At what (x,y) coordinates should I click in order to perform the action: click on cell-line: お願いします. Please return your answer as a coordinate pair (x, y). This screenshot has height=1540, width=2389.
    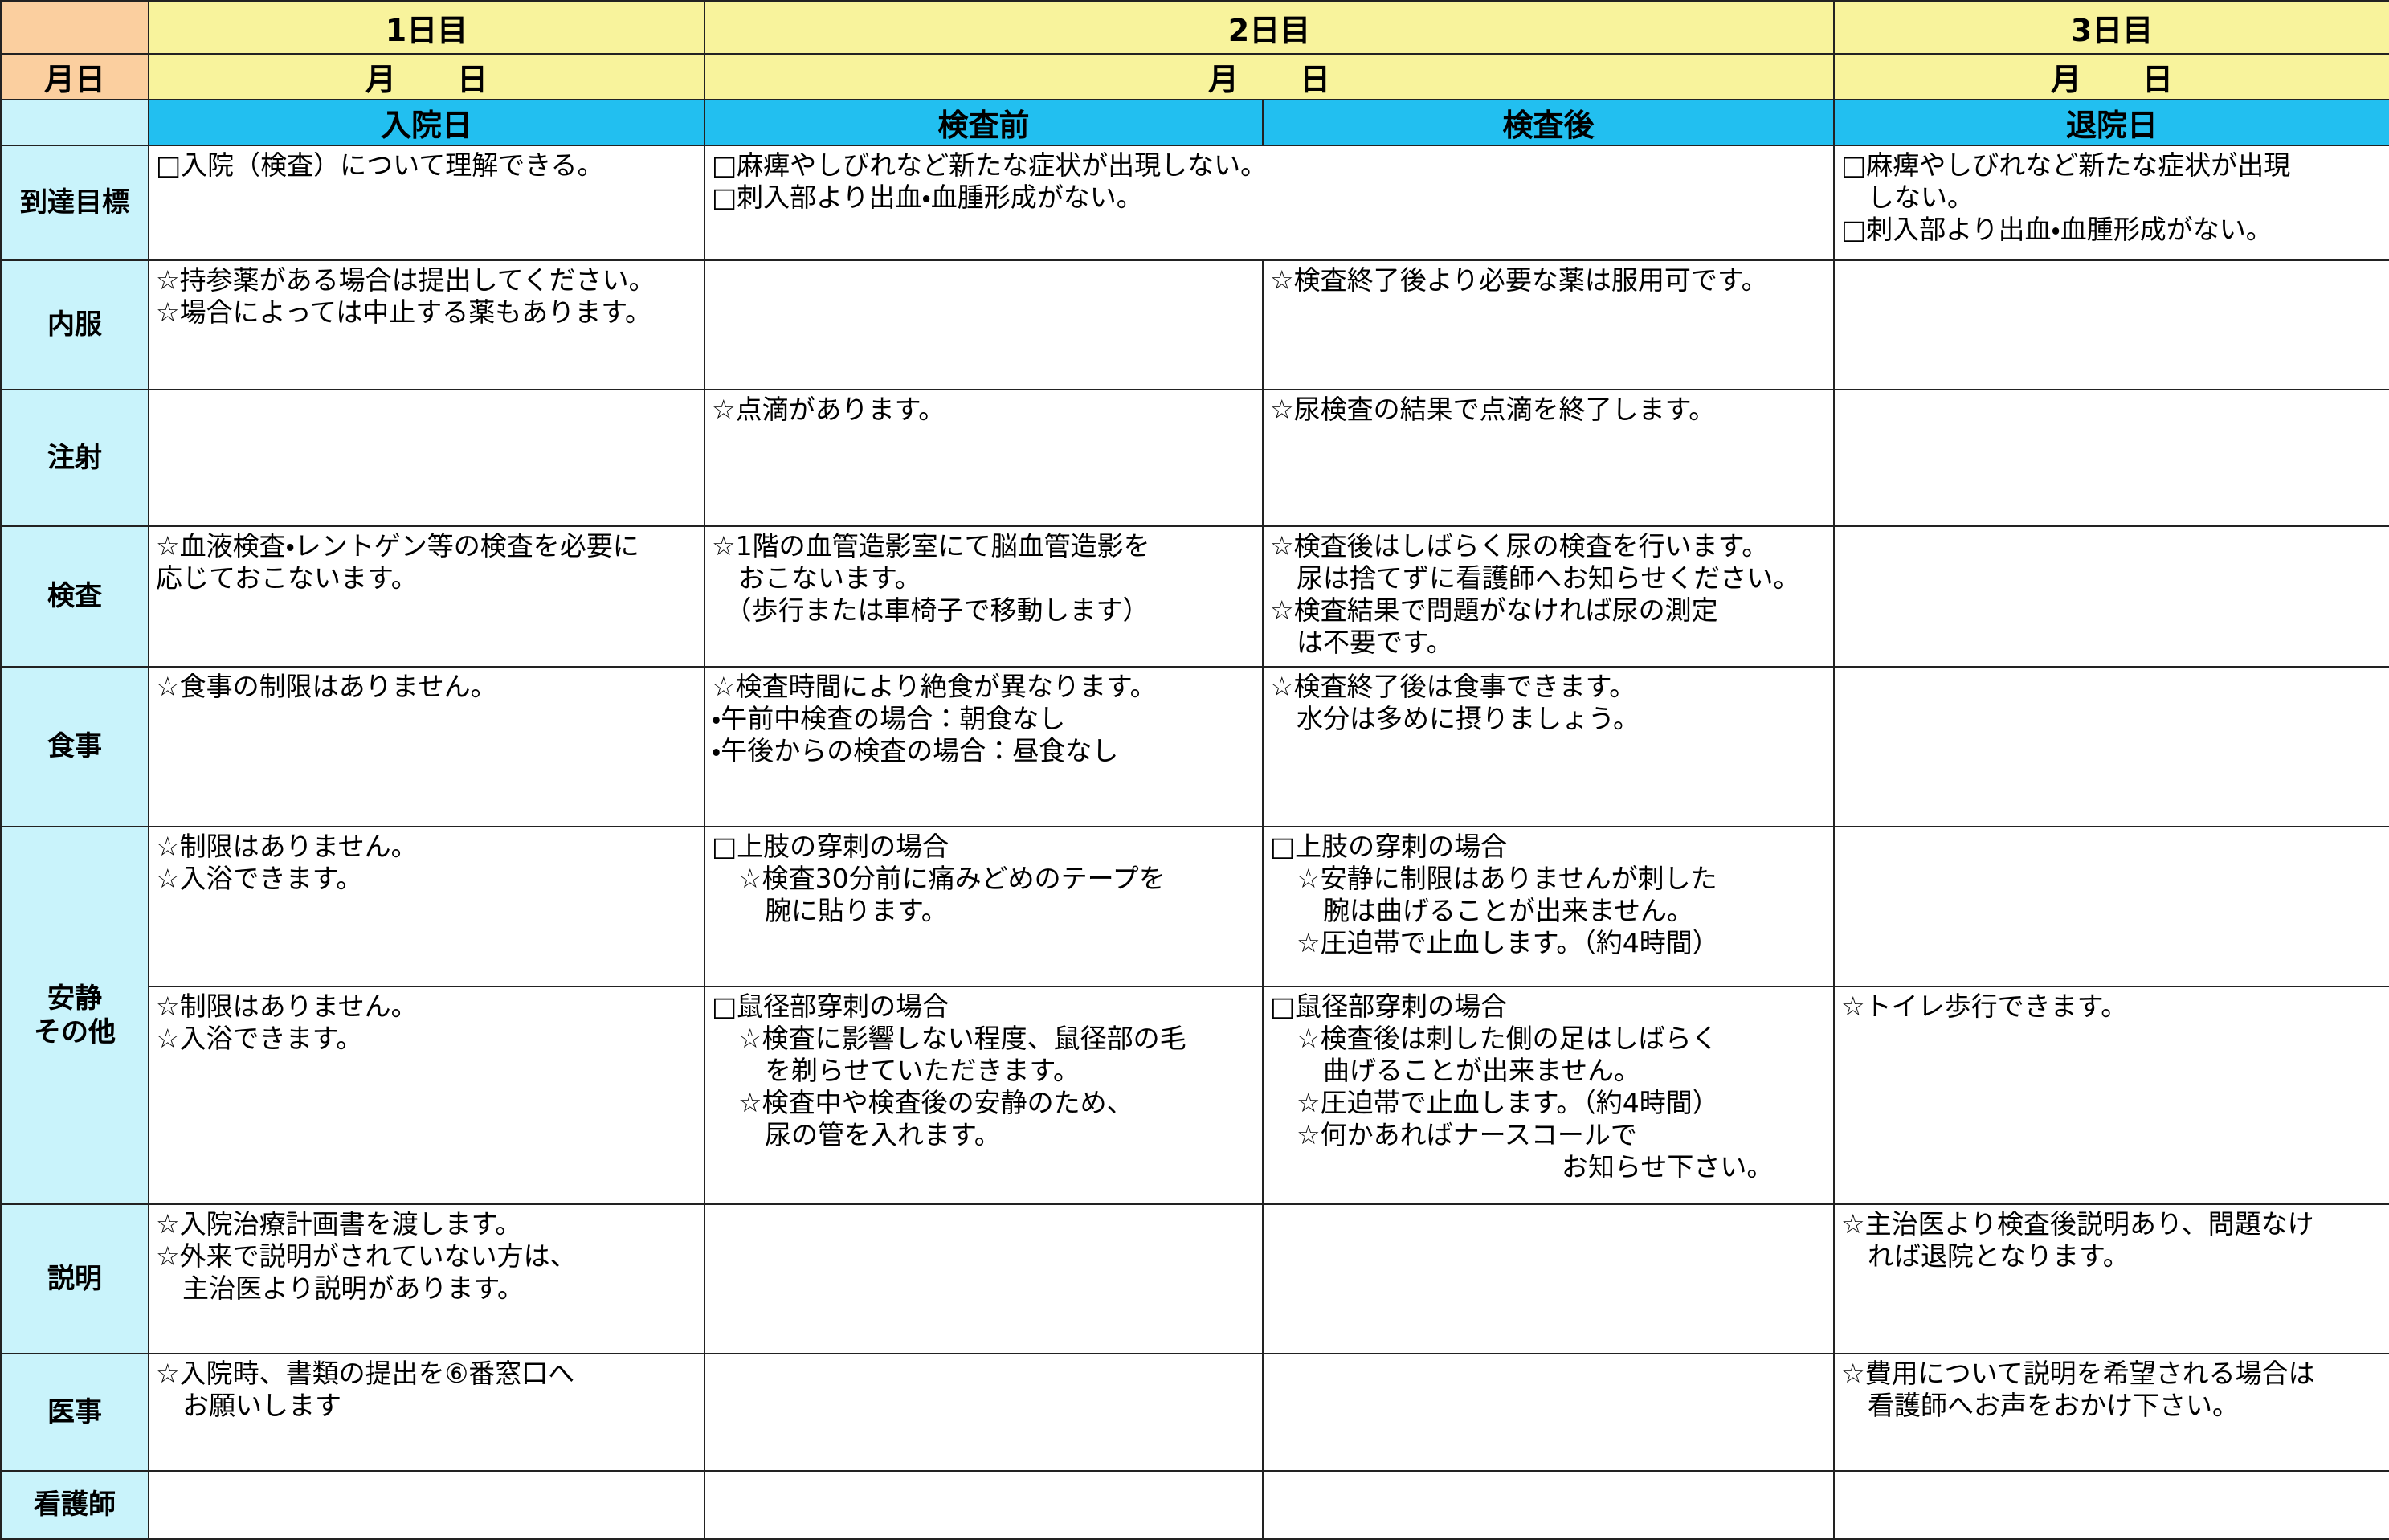
    Looking at the image, I should click on (249, 1405).